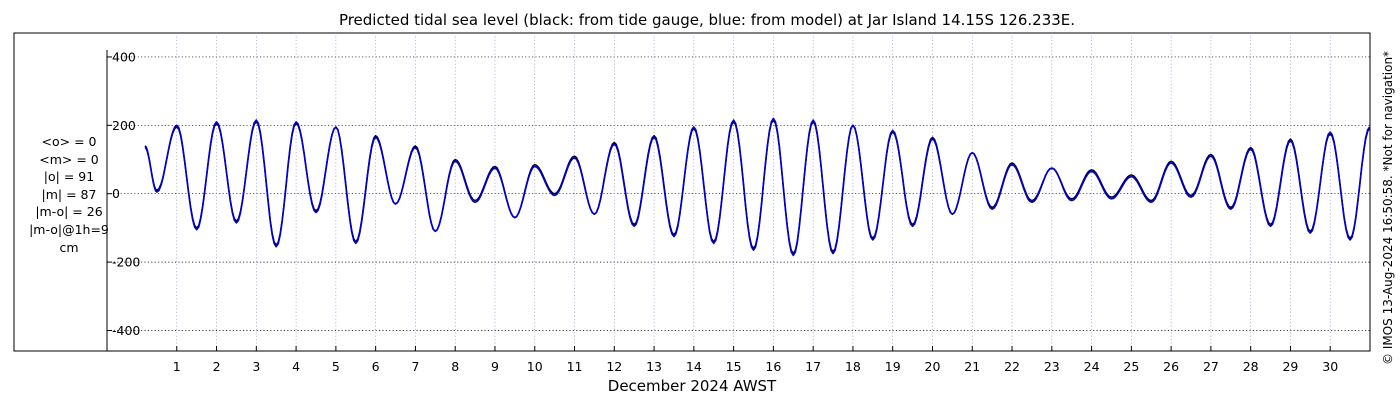  I want to click on x-tick-label: 12, so click(614, 366).